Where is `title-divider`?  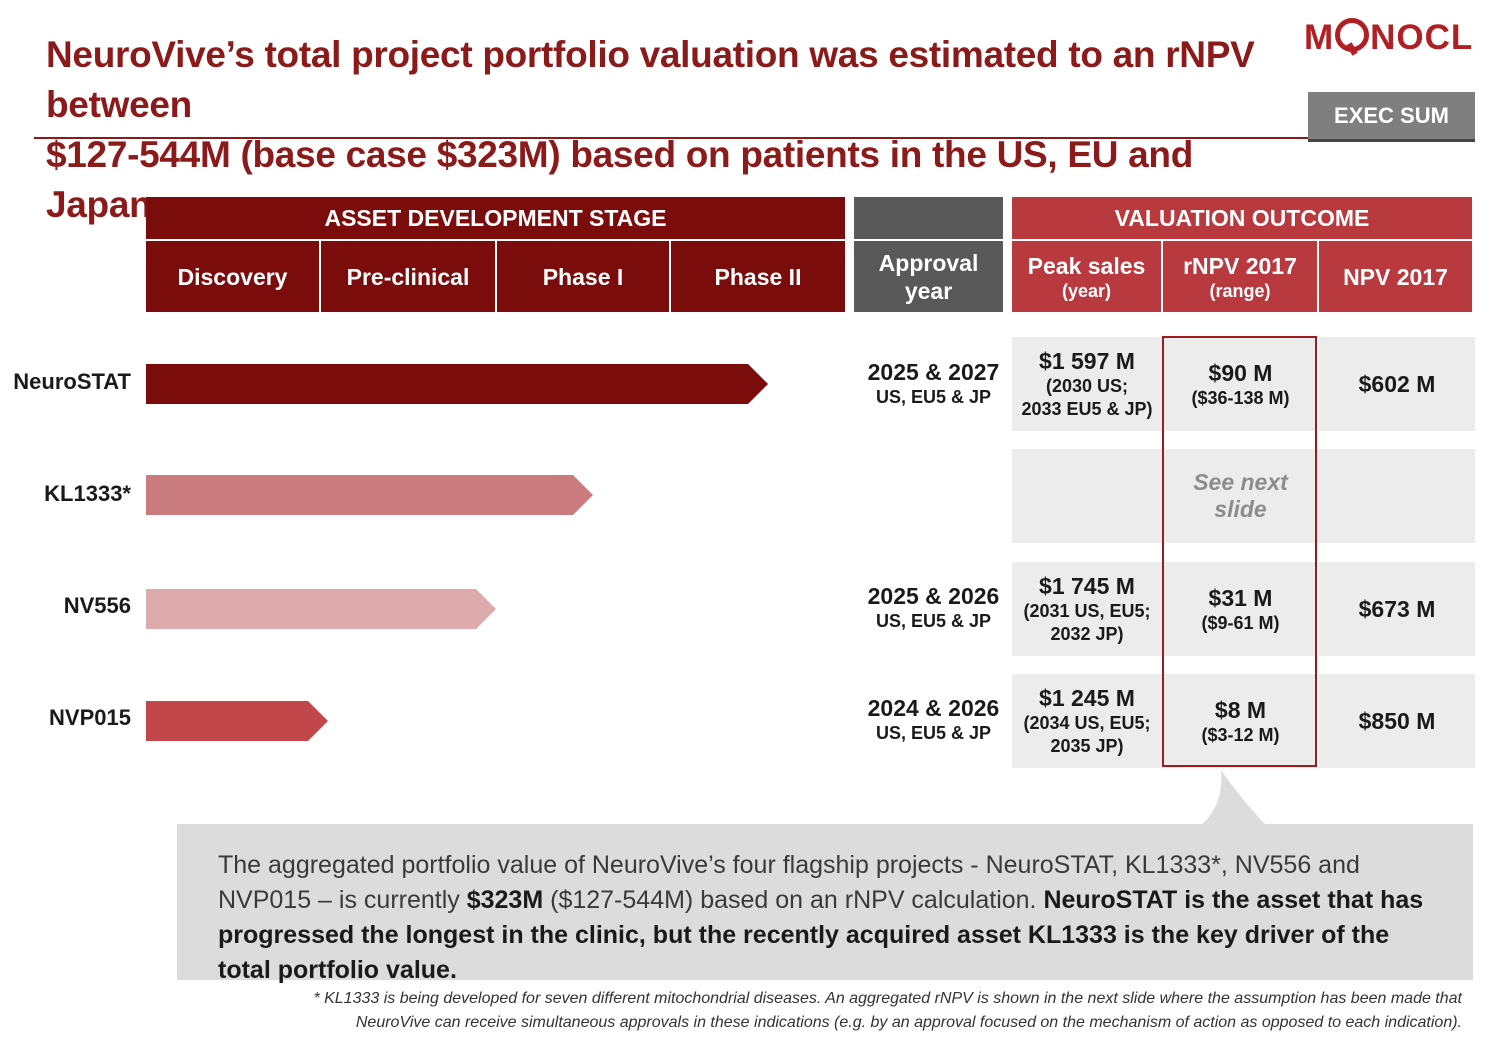 title-divider is located at coordinates (671, 138).